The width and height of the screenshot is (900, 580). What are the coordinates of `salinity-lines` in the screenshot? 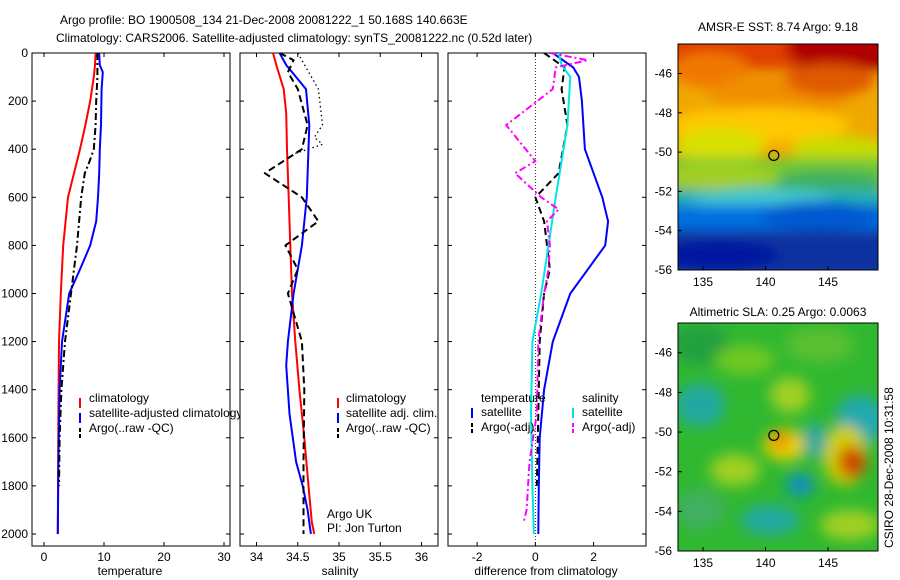 It's located at (293, 294).